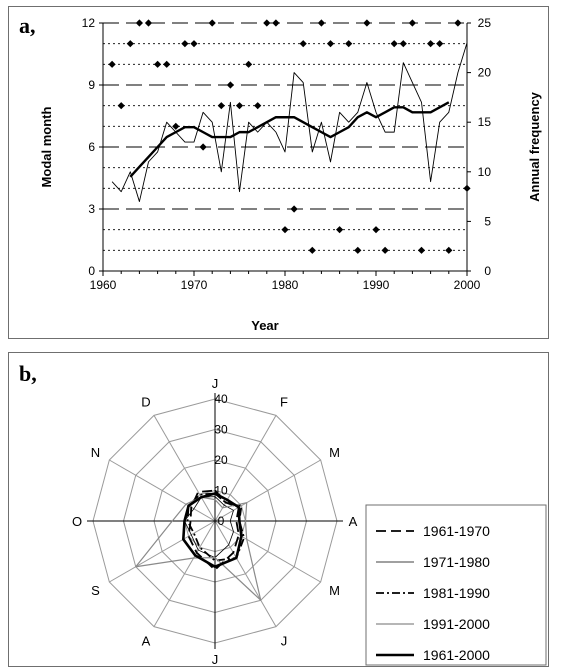 The width and height of the screenshot is (563, 671). What do you see at coordinates (487, 221) in the screenshot?
I see `y-right-tick-label: 5` at bounding box center [487, 221].